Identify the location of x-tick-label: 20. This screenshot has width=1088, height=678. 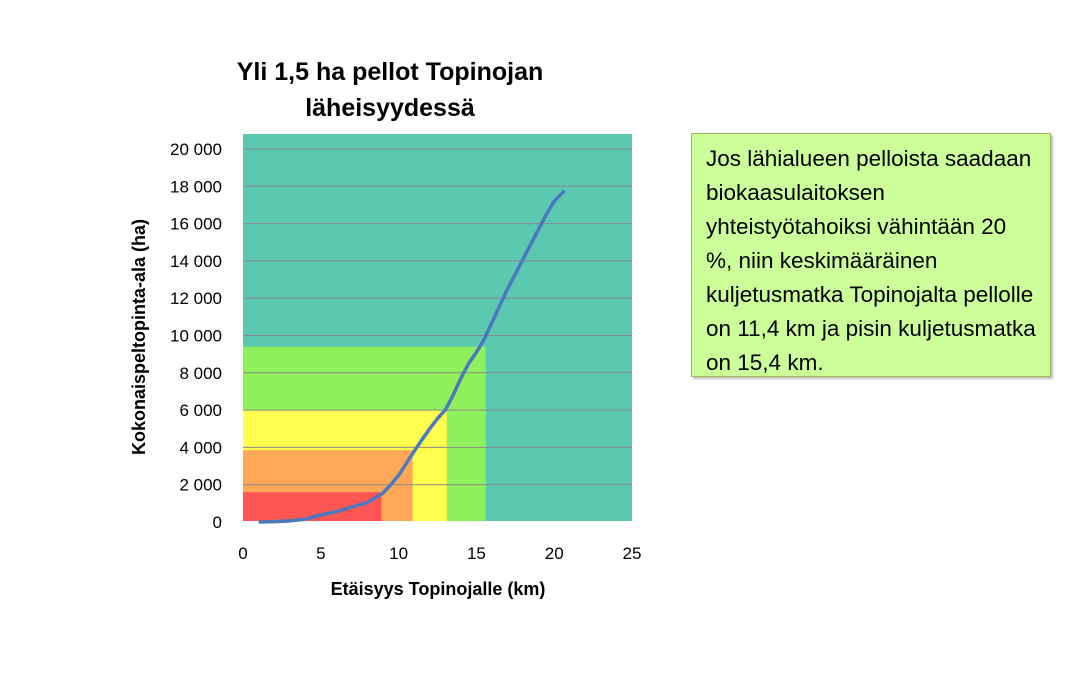
(554, 553).